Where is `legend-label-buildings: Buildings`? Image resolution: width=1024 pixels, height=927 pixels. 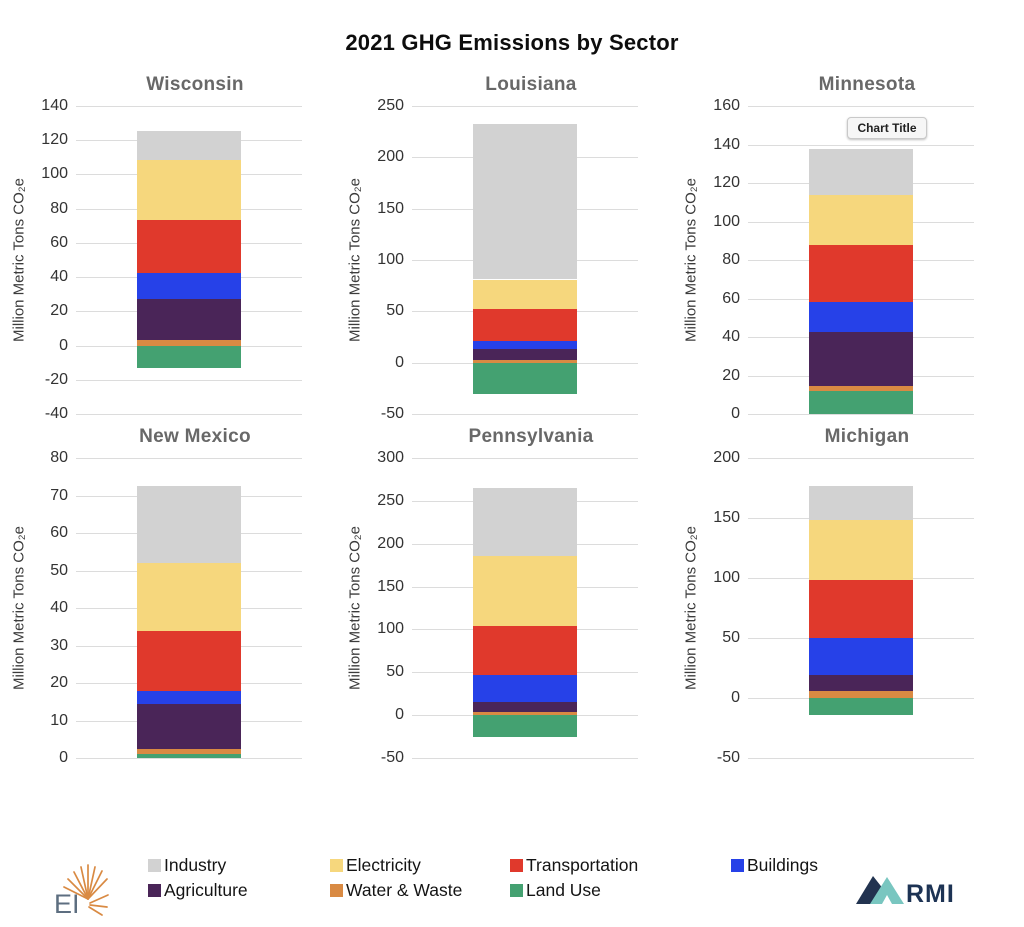
legend-label-buildings: Buildings is located at coordinates (783, 865).